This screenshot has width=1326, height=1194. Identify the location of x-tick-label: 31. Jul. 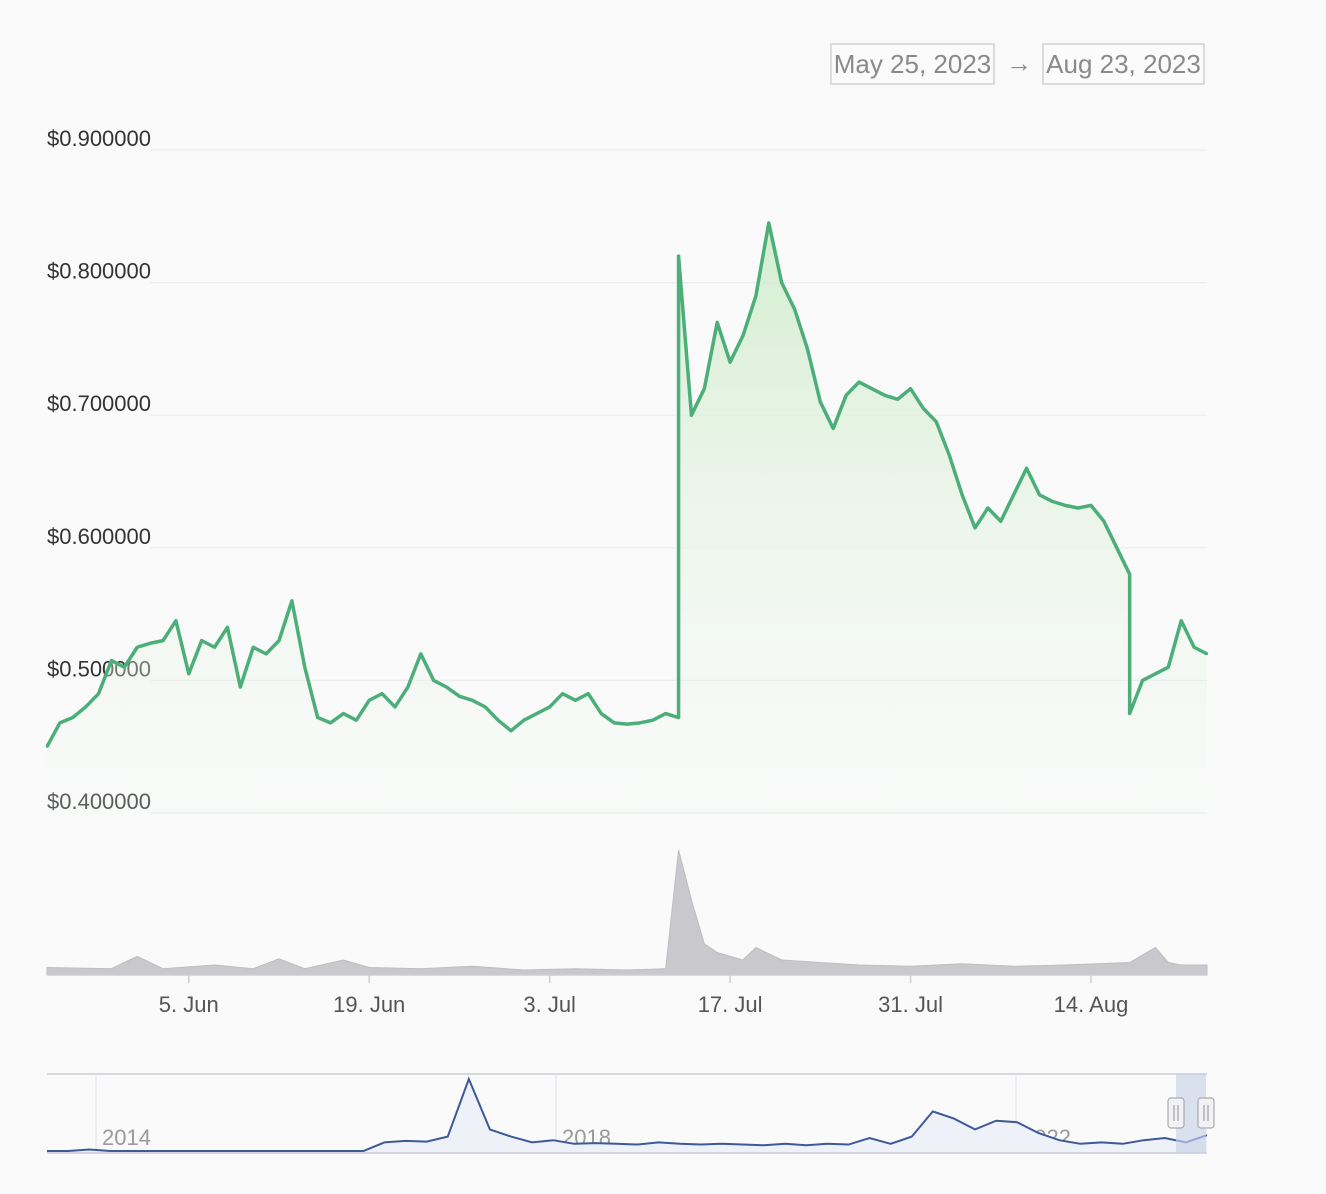
(910, 1004).